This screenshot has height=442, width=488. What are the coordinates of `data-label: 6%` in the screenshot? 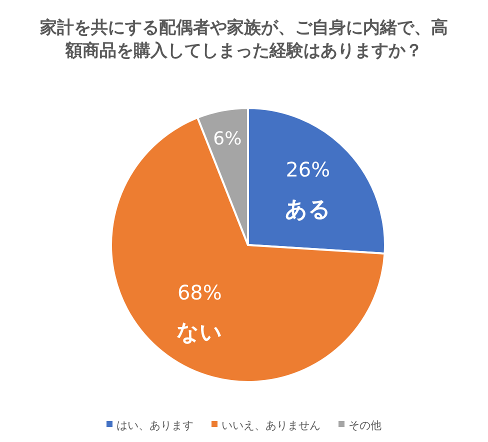 It's located at (227, 139).